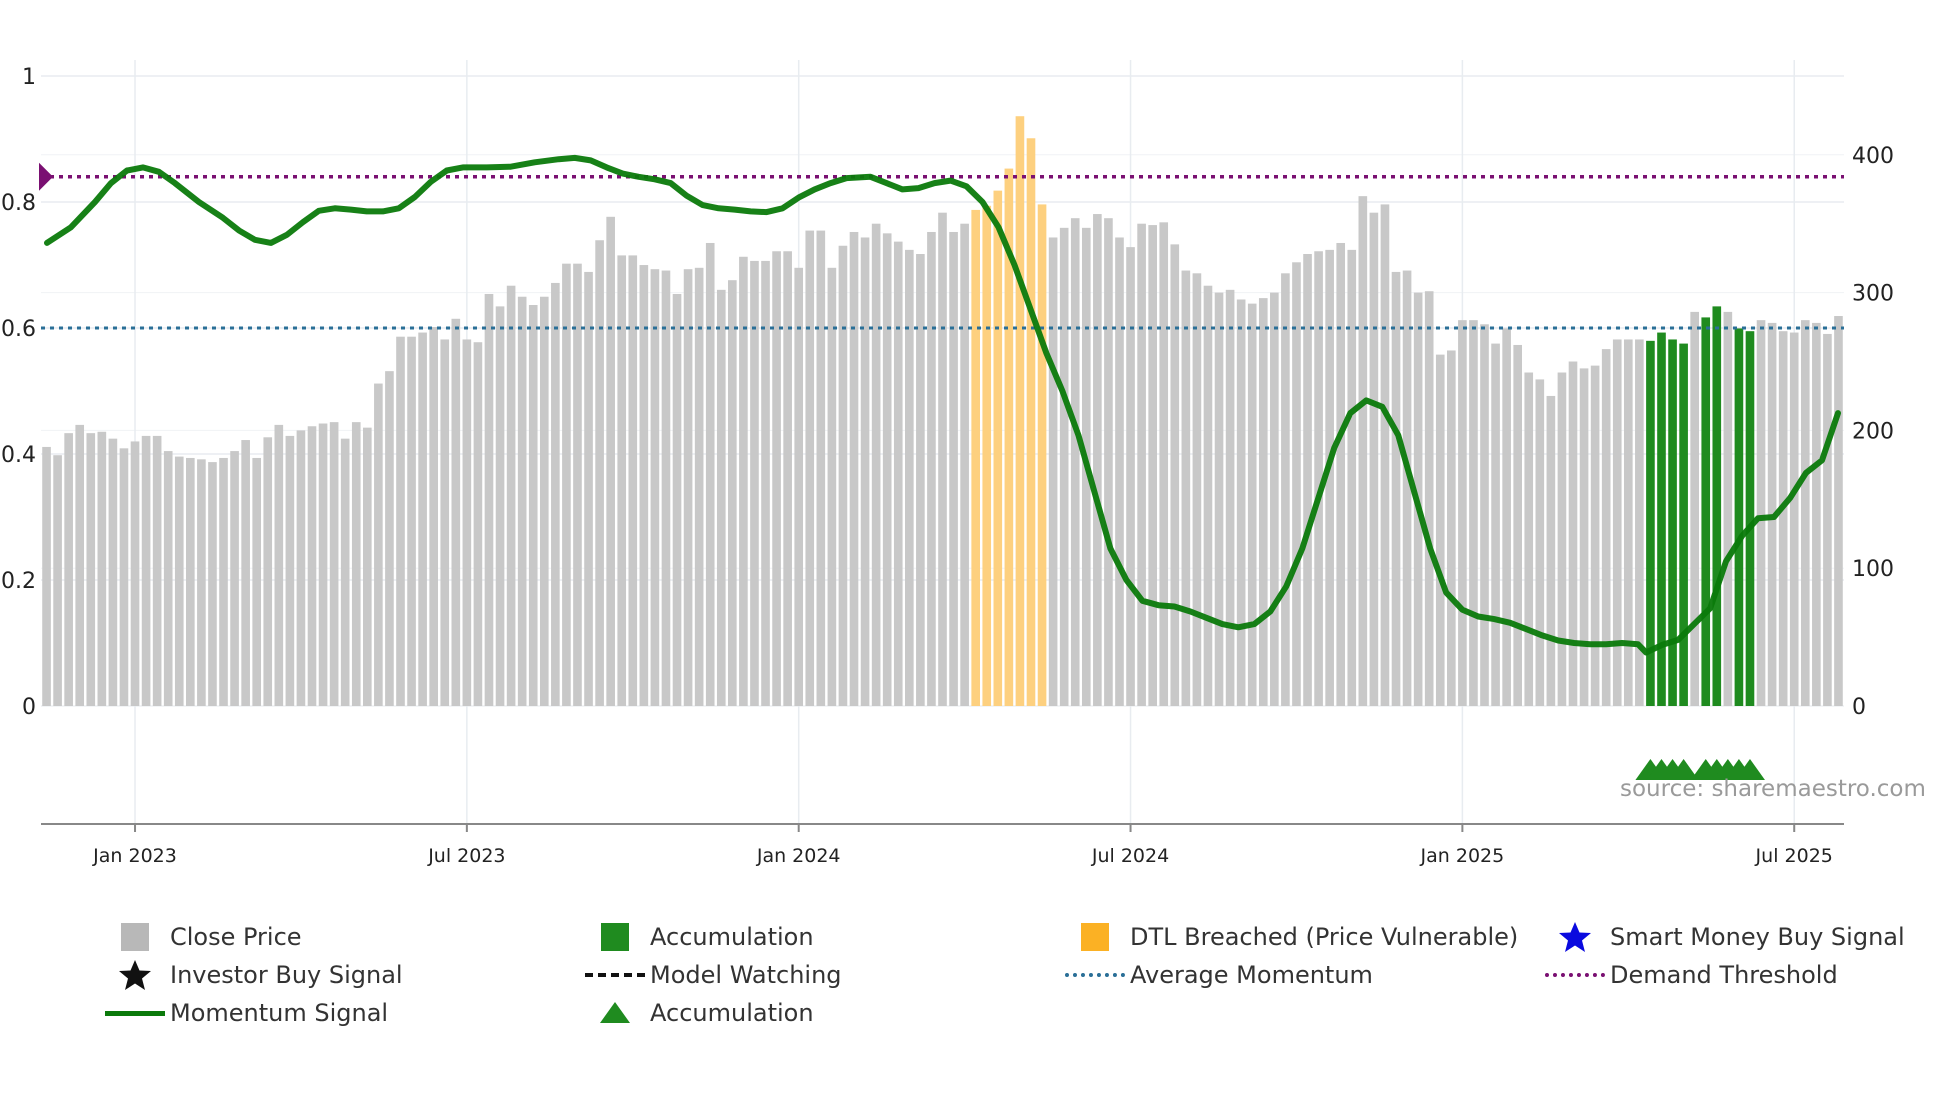 This screenshot has height=1102, width=1960. Describe the element at coordinates (1462, 856) in the screenshot. I see `x-tick-label: Jan 2025` at that location.